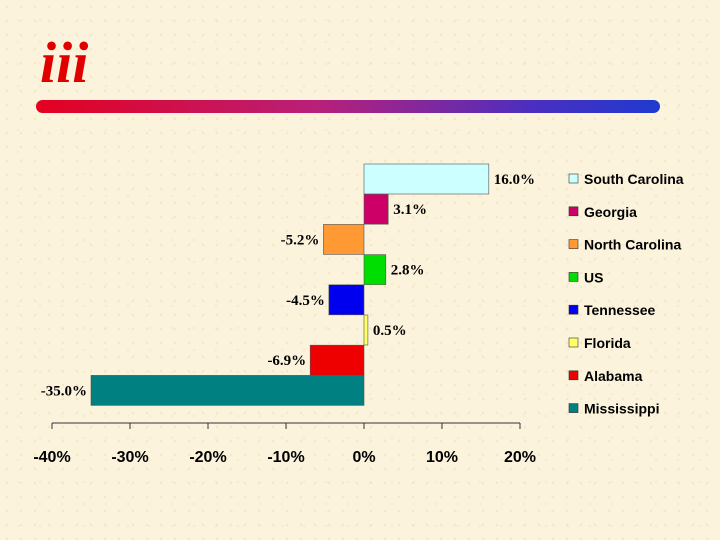 The width and height of the screenshot is (720, 540). What do you see at coordinates (573, 244) in the screenshot?
I see `legend-swatch-north-carolina` at bounding box center [573, 244].